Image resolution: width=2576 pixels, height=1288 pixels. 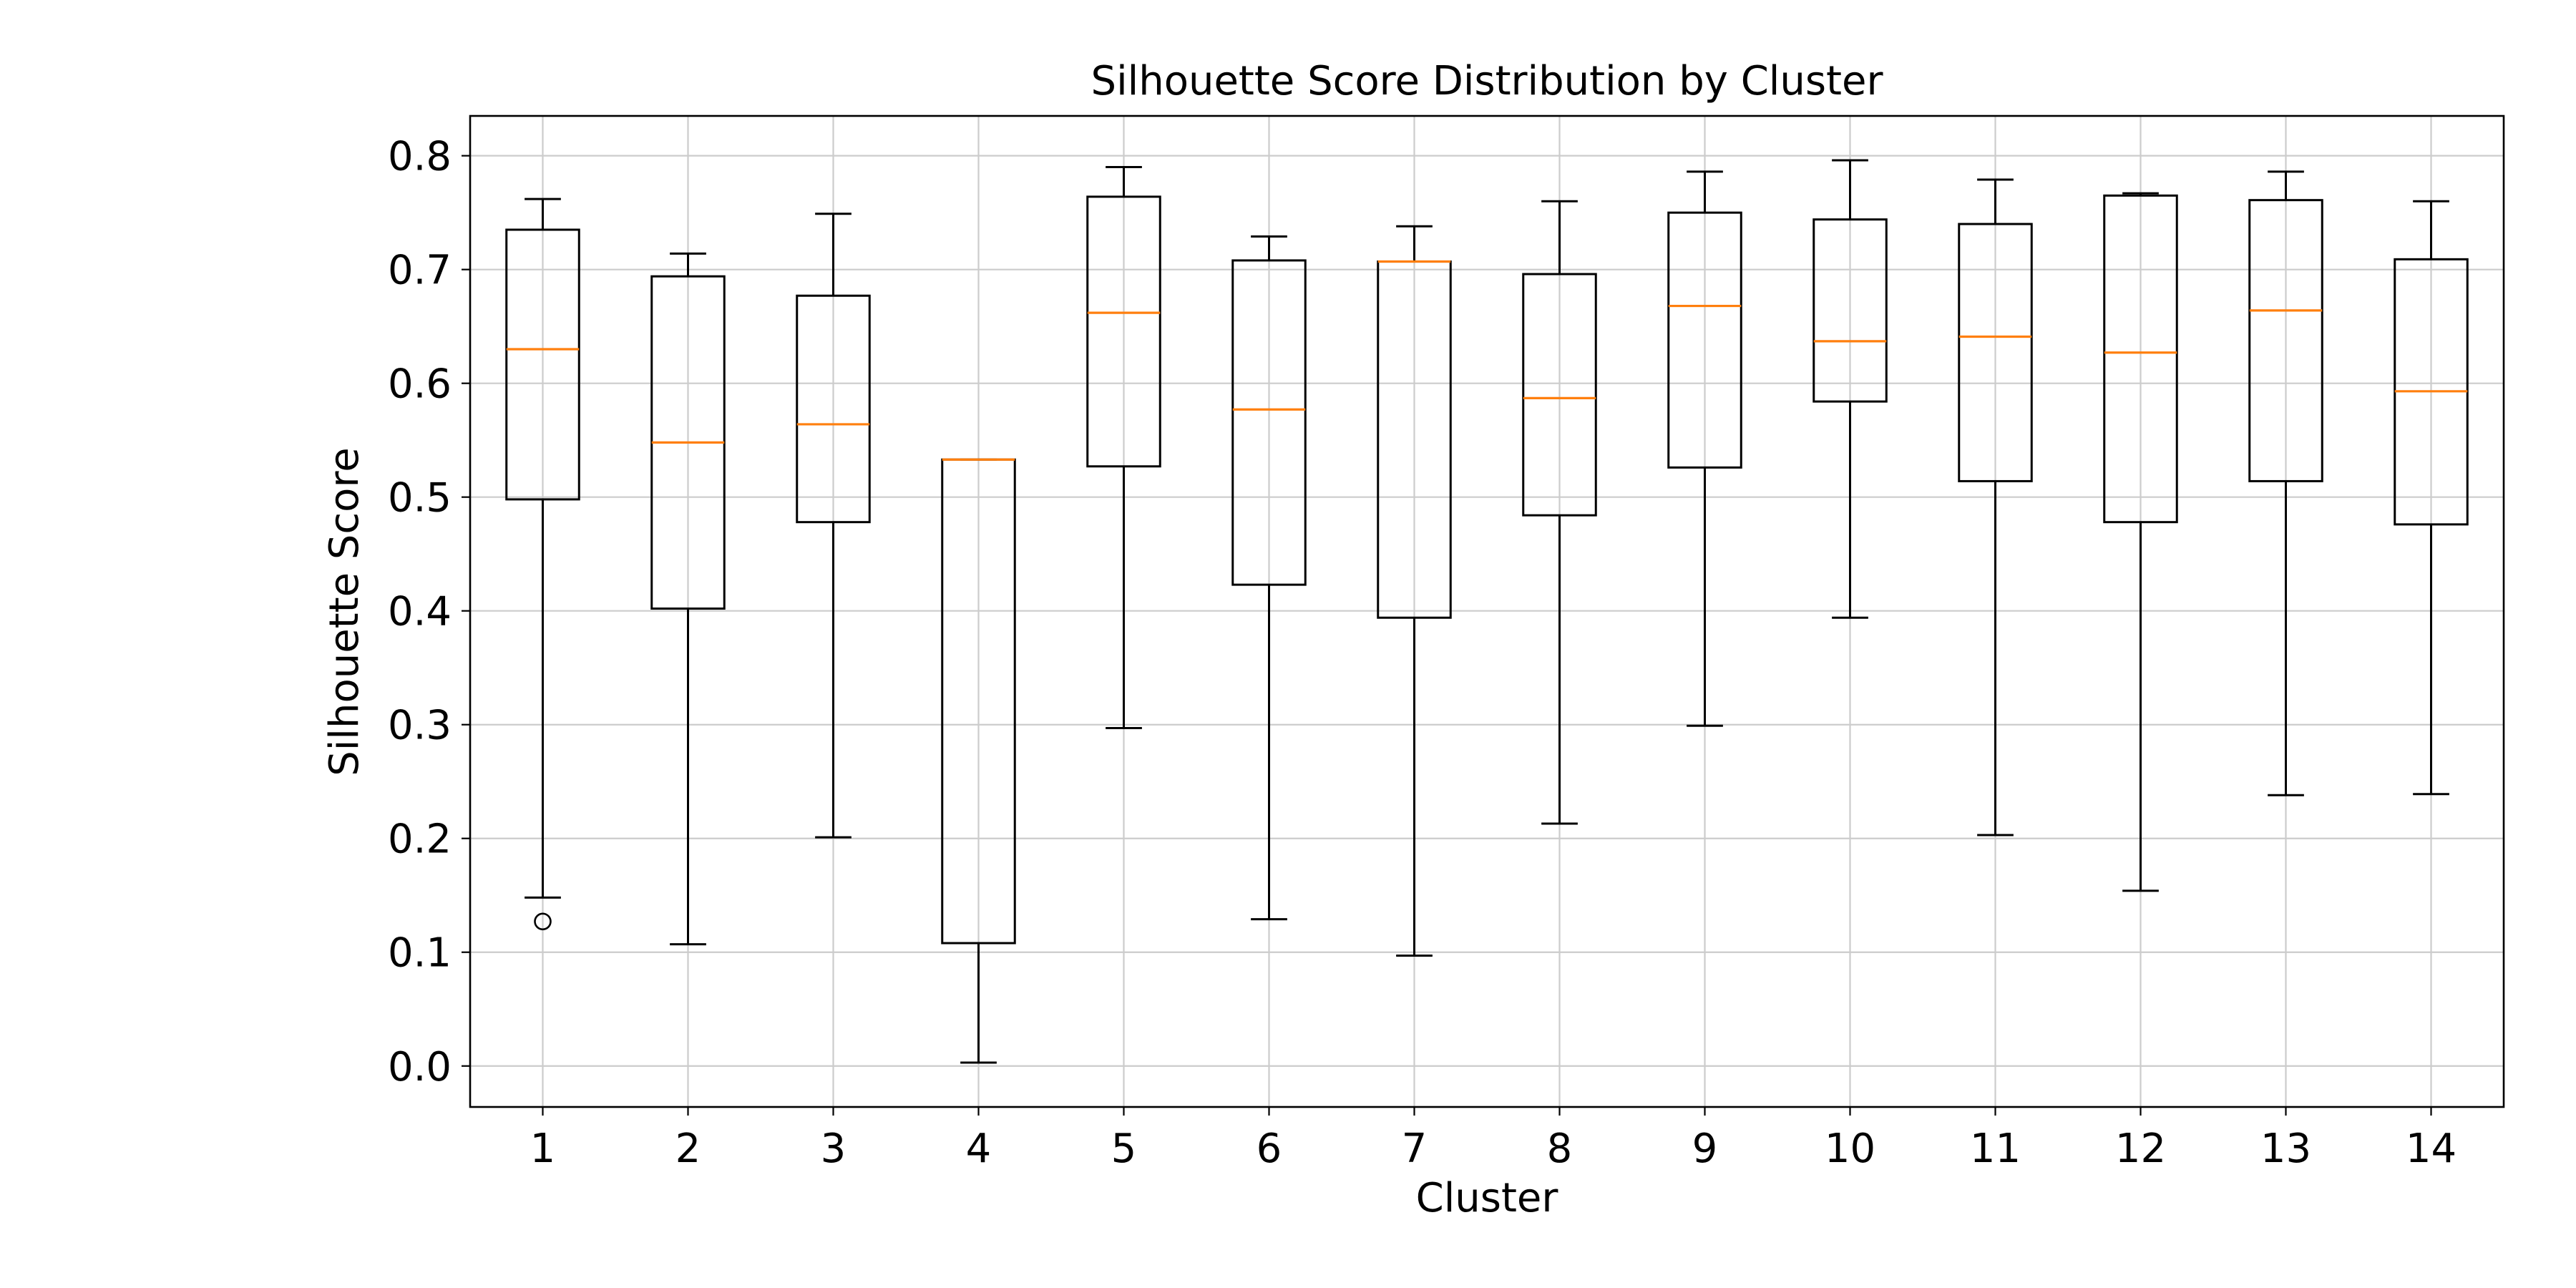 I want to click on chart-title: Silhouette Score Distribution by Cluster, so click(x=1487, y=81).